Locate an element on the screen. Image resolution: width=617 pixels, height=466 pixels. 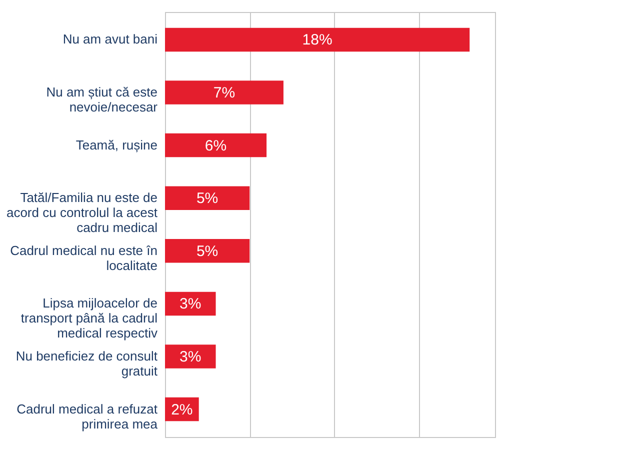
y-tick-label: Cadrul medical a refuzat primirea mea is located at coordinates (87, 416).